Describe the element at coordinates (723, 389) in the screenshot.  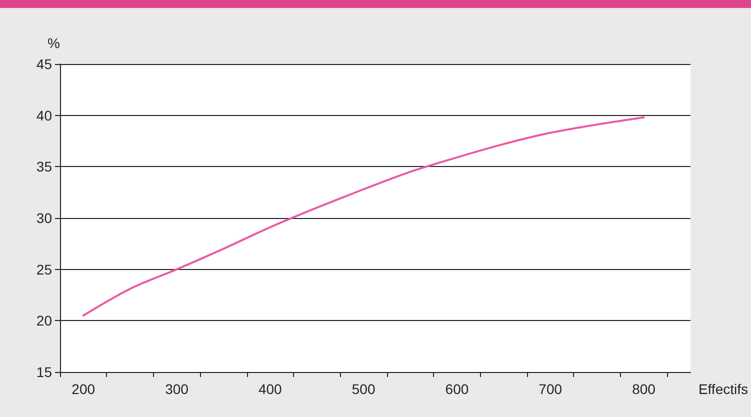
I see `x-axis-title: Effectifs` at that location.